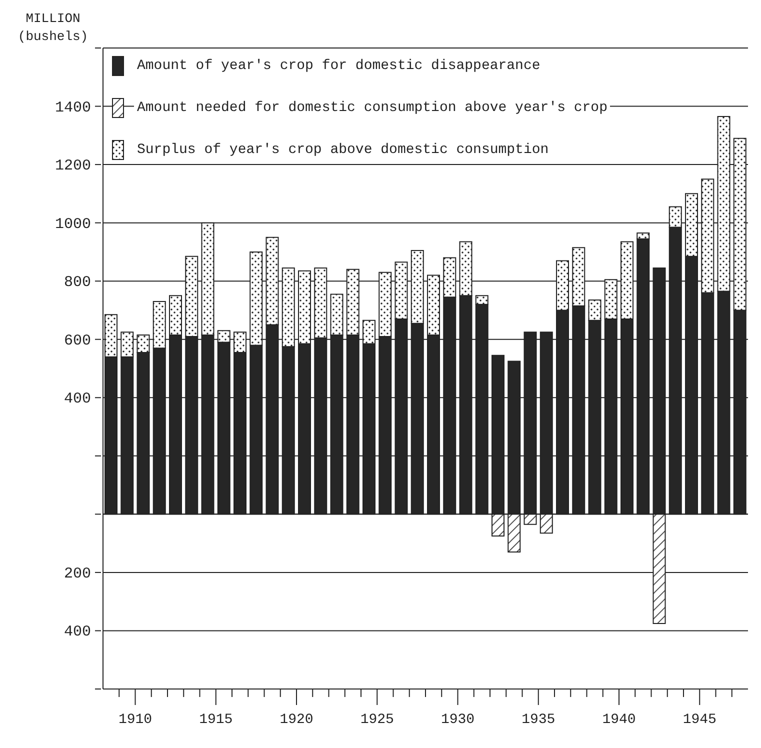 This screenshot has height=748, width=761. What do you see at coordinates (77, 573) in the screenshot?
I see `y-tick-label: 200` at bounding box center [77, 573].